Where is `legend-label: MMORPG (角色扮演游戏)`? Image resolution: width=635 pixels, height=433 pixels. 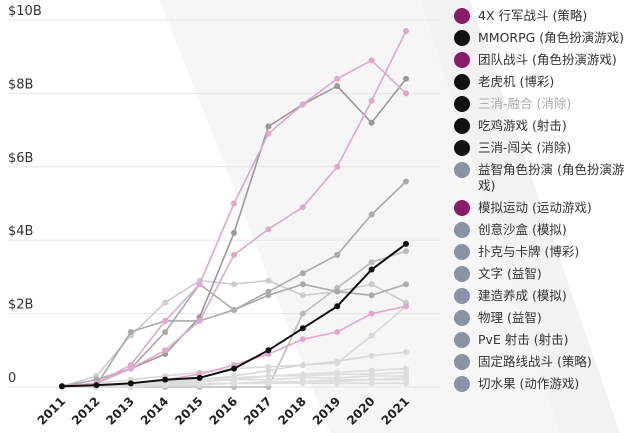 legend-label: MMORPG (角色扮演游戏) is located at coordinates (551, 37).